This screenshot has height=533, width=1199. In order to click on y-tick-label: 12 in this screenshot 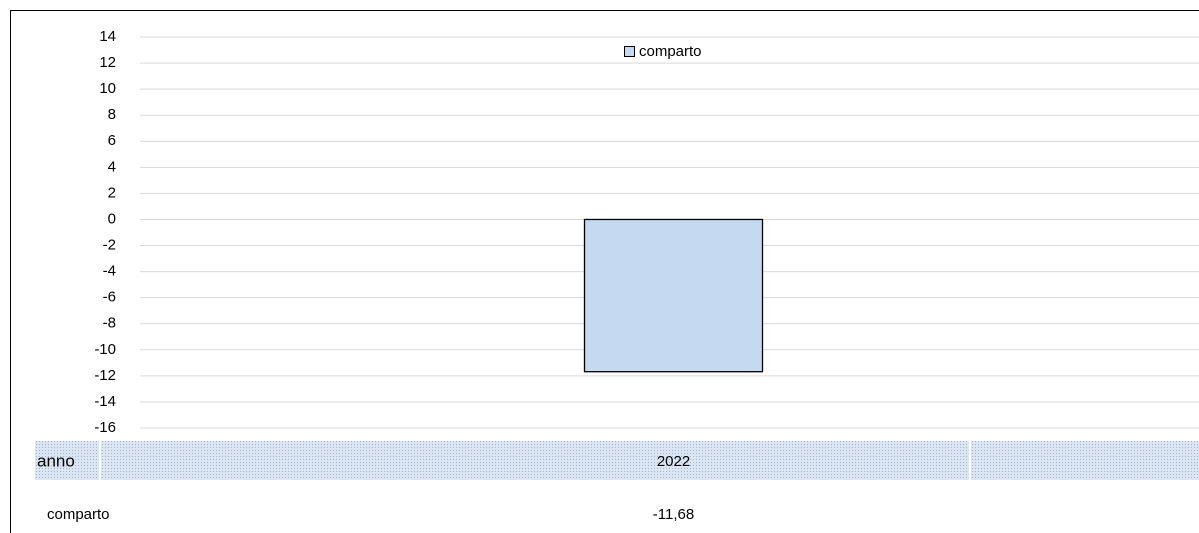, I will do `click(107, 62)`.